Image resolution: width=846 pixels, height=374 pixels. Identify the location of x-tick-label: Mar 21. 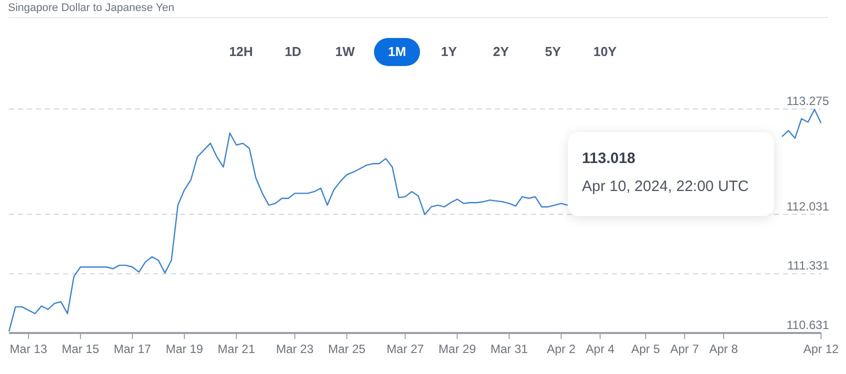
(237, 349).